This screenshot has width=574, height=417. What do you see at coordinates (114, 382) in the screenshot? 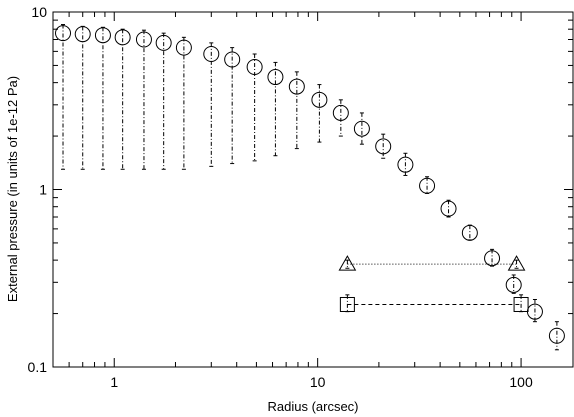
I see `x-tick-label: 1` at bounding box center [114, 382].